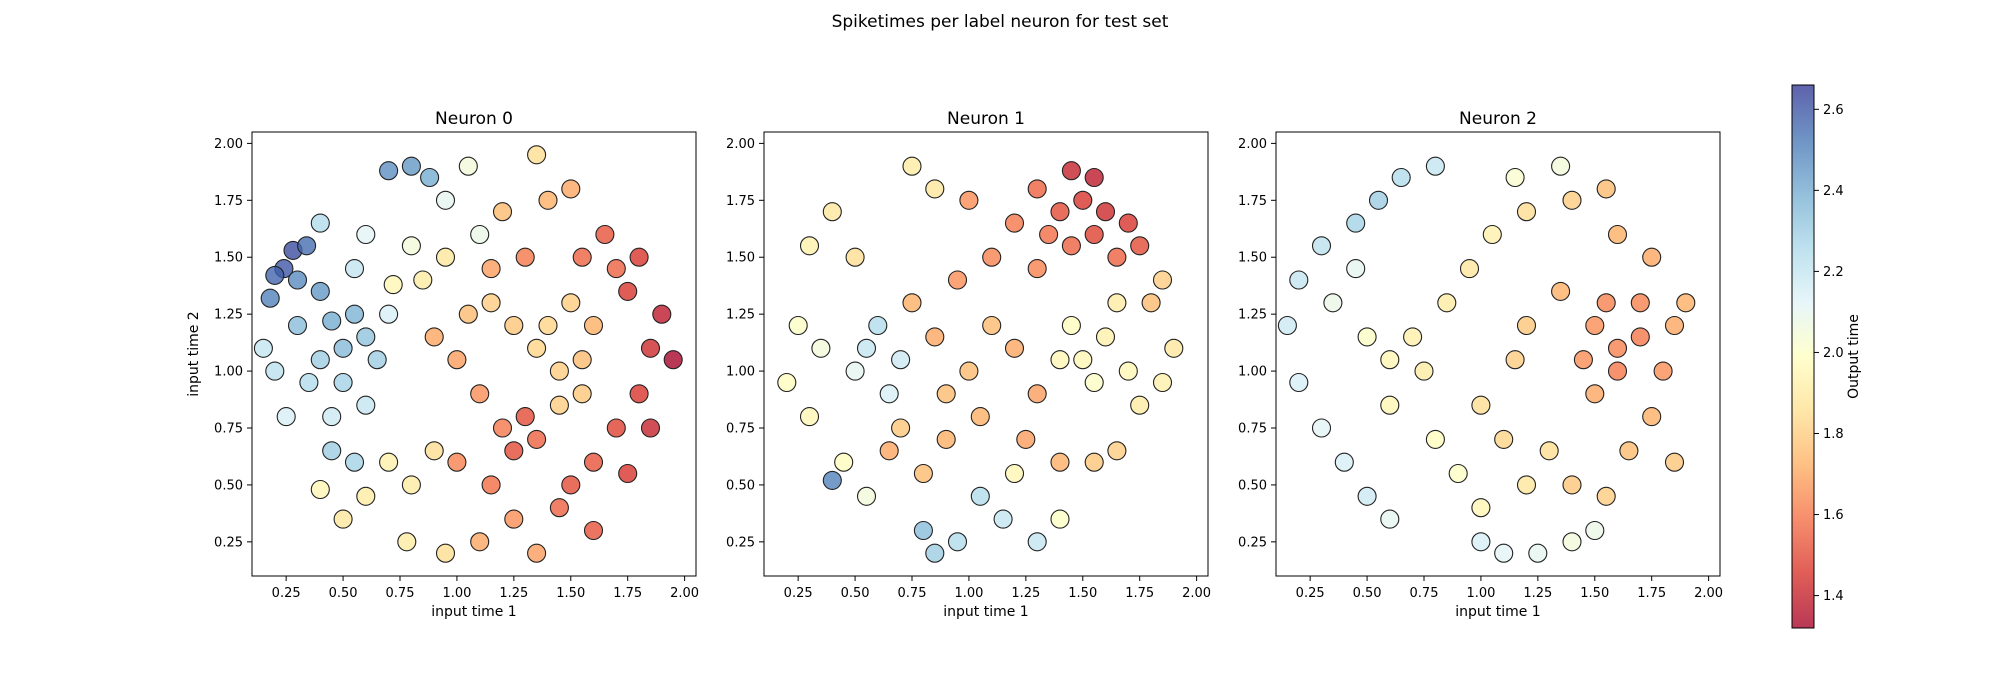  I want to click on plot-frame, so click(1498, 354).